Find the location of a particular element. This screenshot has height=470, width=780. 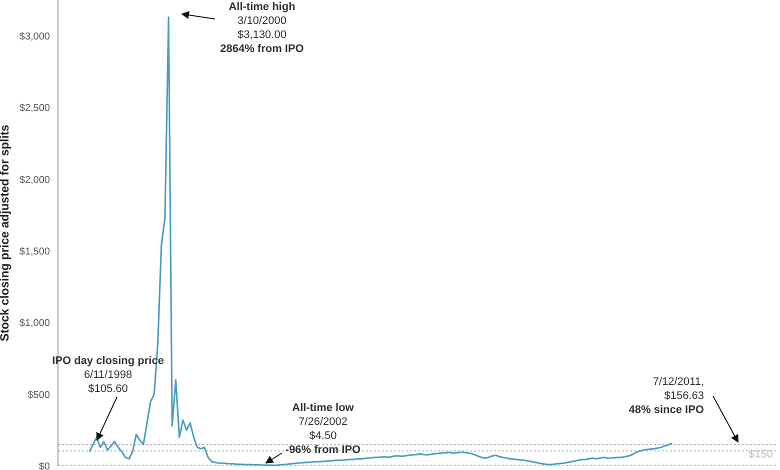

y-tick-label: $3,000 is located at coordinates (34, 36).